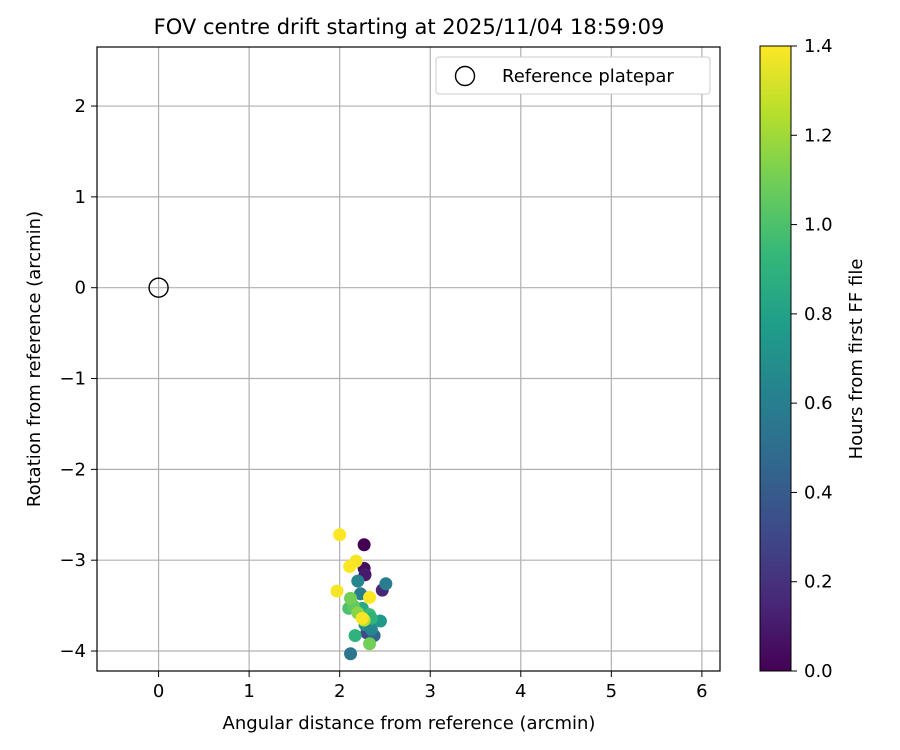  I want to click on y-tick-label: 1, so click(80, 197).